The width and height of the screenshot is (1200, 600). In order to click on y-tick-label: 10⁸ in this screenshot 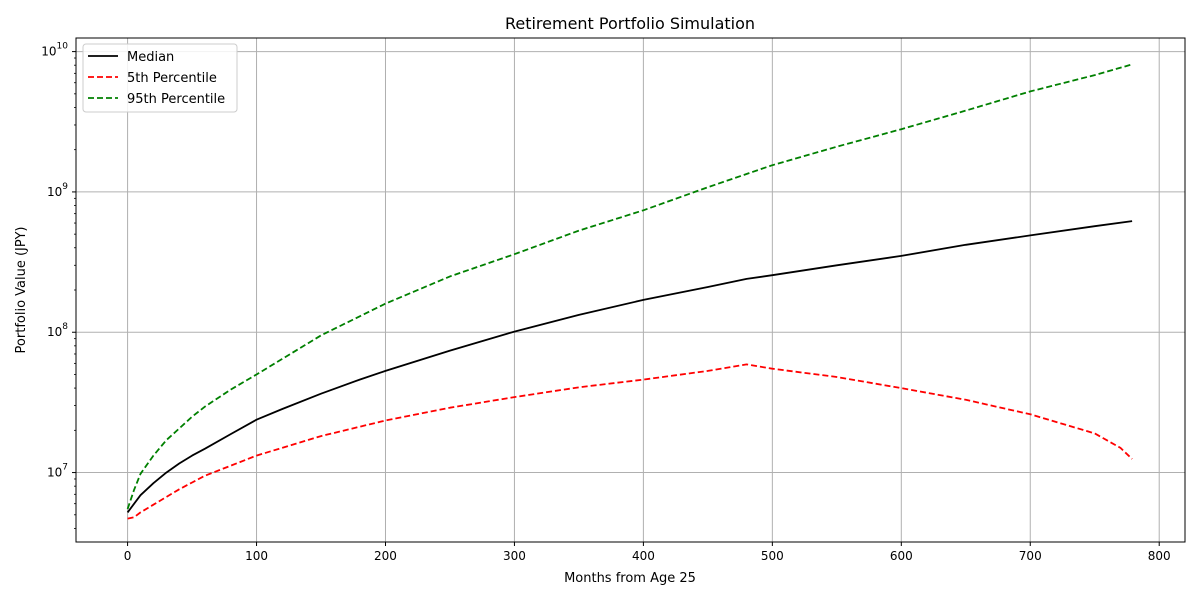, I will do `click(57, 330)`.